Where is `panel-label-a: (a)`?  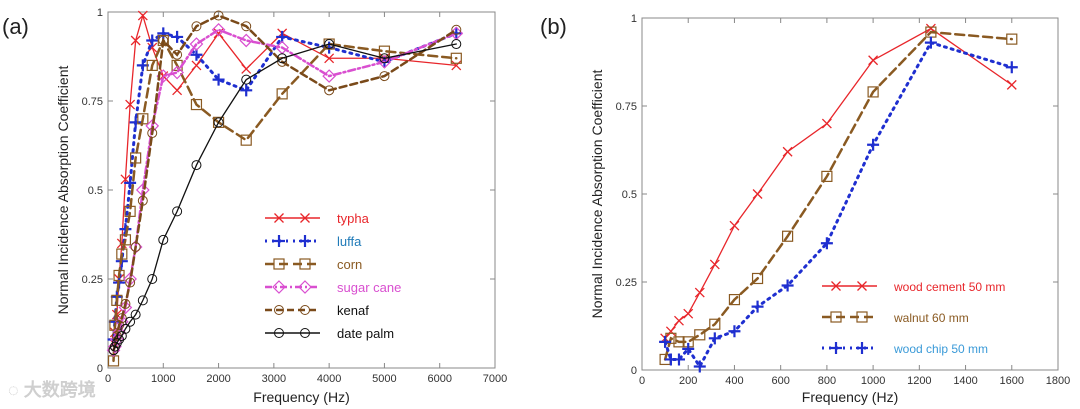
panel-label-a: (a) is located at coordinates (15, 26).